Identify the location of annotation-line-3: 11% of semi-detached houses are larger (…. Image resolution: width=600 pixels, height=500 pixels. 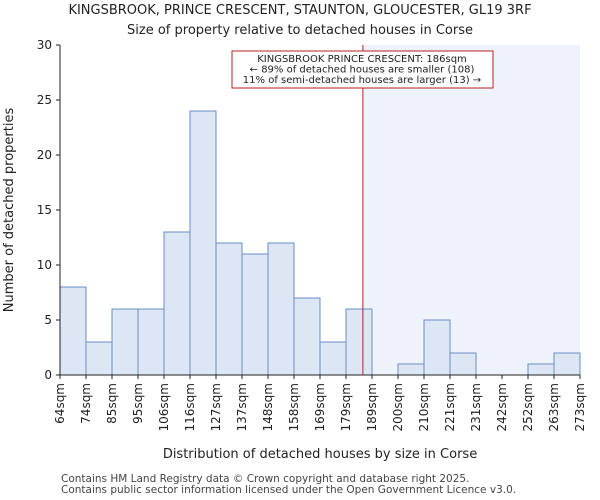
(362, 80).